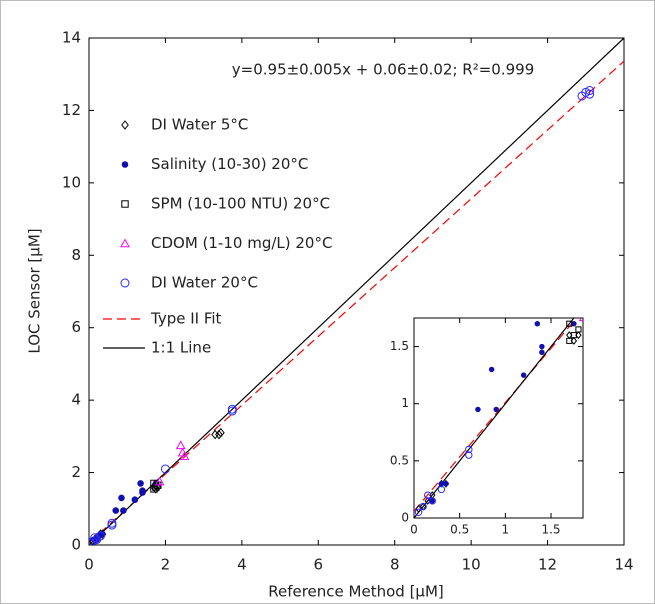  Describe the element at coordinates (76, 255) in the screenshot. I see `y-tick-label: 8` at that location.